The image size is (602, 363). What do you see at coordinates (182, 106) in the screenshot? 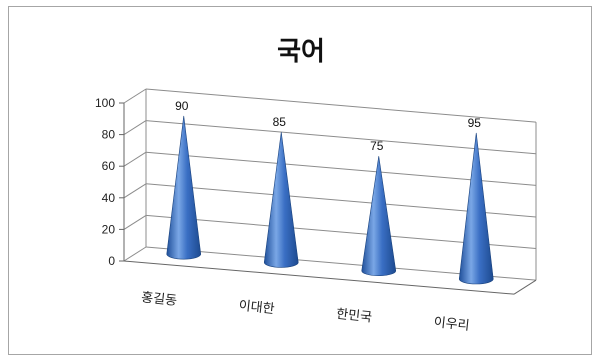
I see `data-label: 90` at bounding box center [182, 106].